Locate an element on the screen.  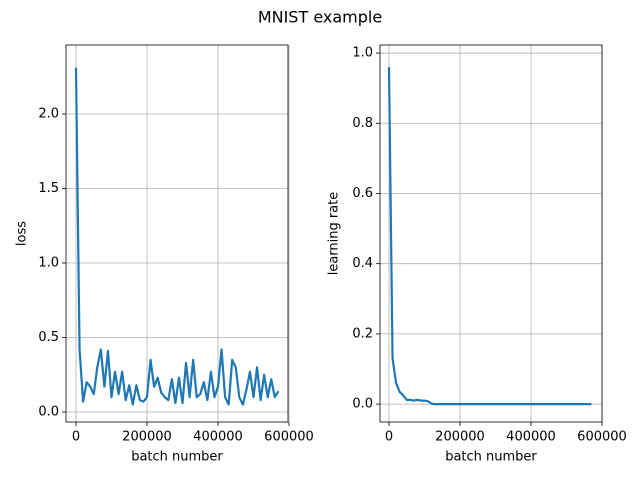
y-tick-label: 2.0 is located at coordinates (48, 113).